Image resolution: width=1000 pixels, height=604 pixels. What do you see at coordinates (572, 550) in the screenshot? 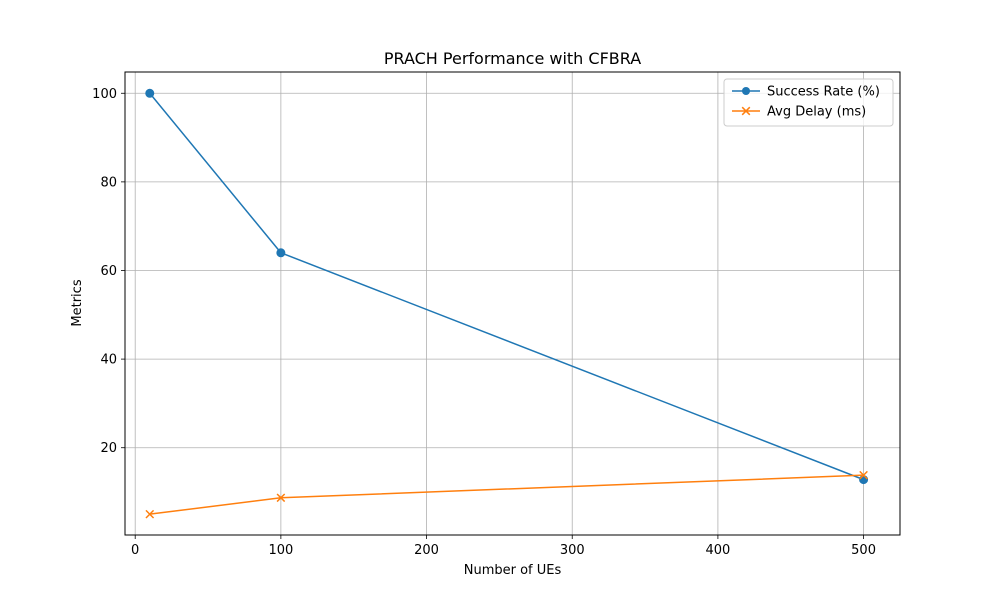
I see `x-tick-label: 300` at bounding box center [572, 550].